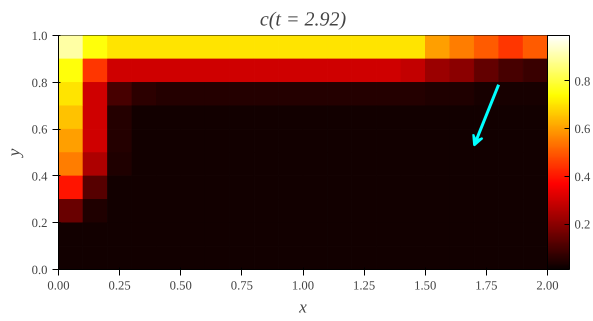 This screenshot has width=593, height=321. What do you see at coordinates (40, 129) in the screenshot?
I see `y-tick-label: 0.6` at bounding box center [40, 129].